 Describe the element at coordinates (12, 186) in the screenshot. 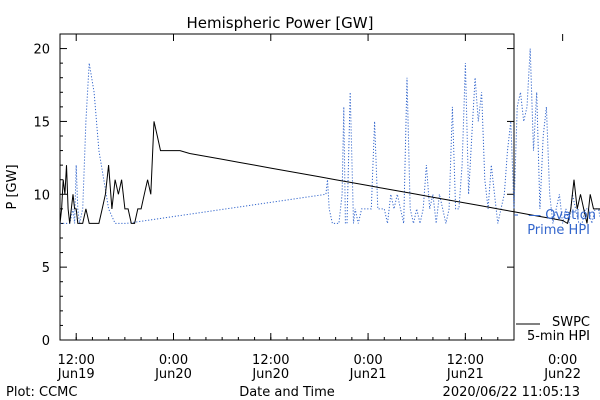

I see `y-axis-label: P [GW]` at that location.